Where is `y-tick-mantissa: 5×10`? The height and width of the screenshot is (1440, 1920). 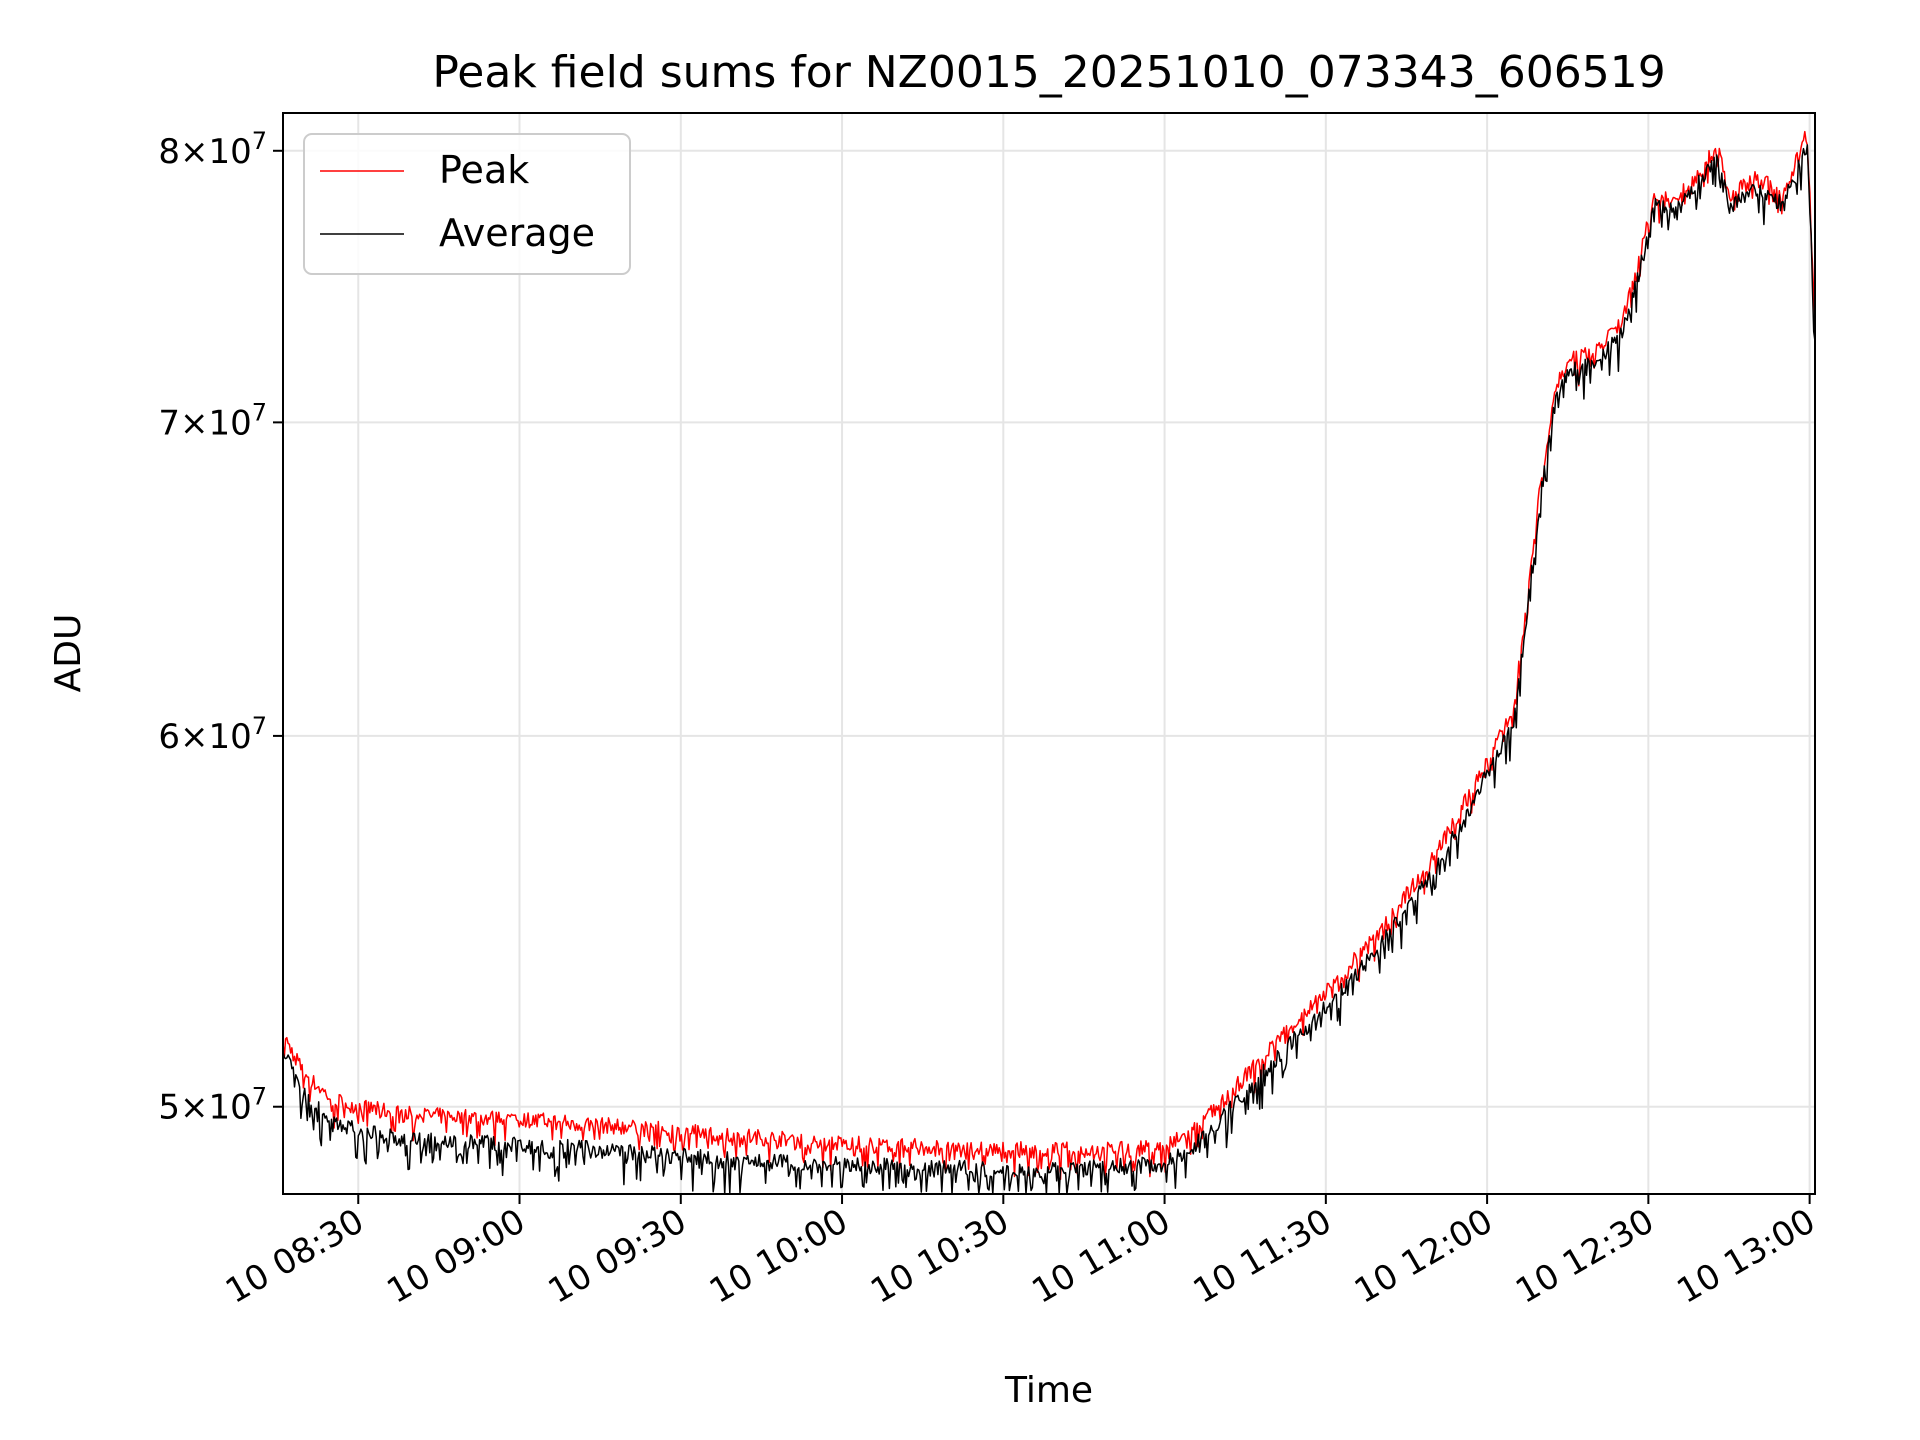 y-tick-mantissa: 5×10 is located at coordinates (204, 1108).